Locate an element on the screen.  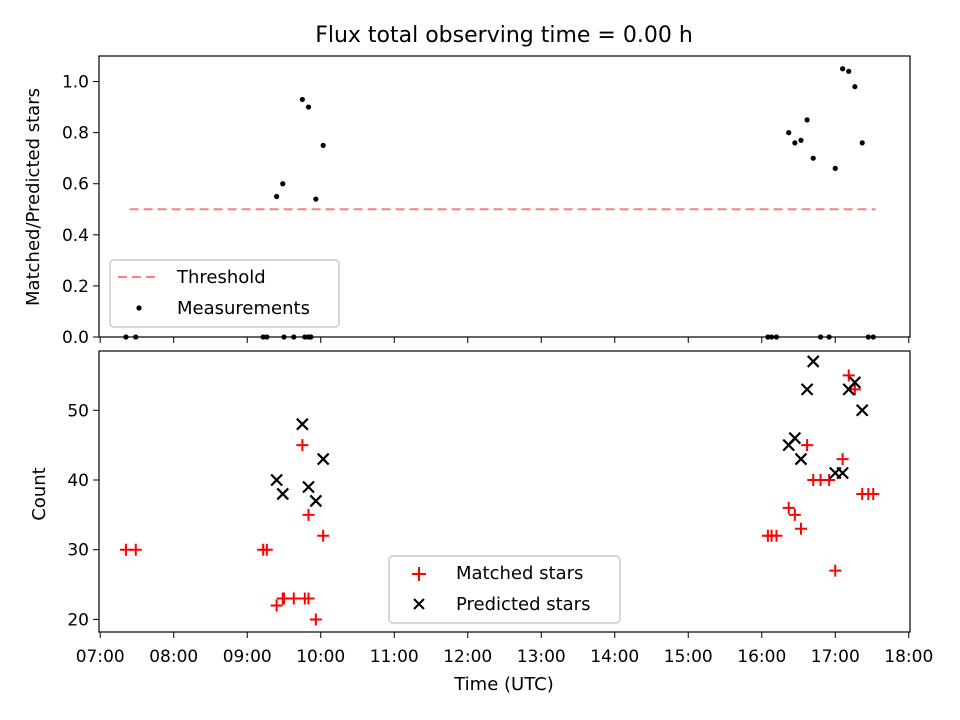
chart-title: Flux total observing time = 0.00 h is located at coordinates (504, 35).